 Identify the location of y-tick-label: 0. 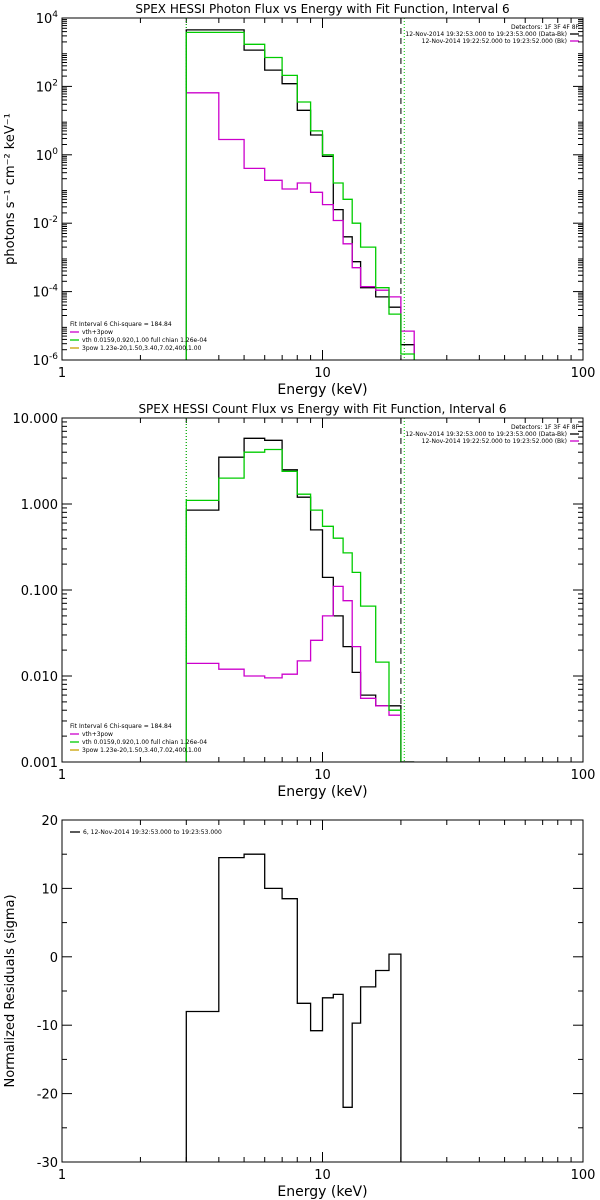
(54, 958).